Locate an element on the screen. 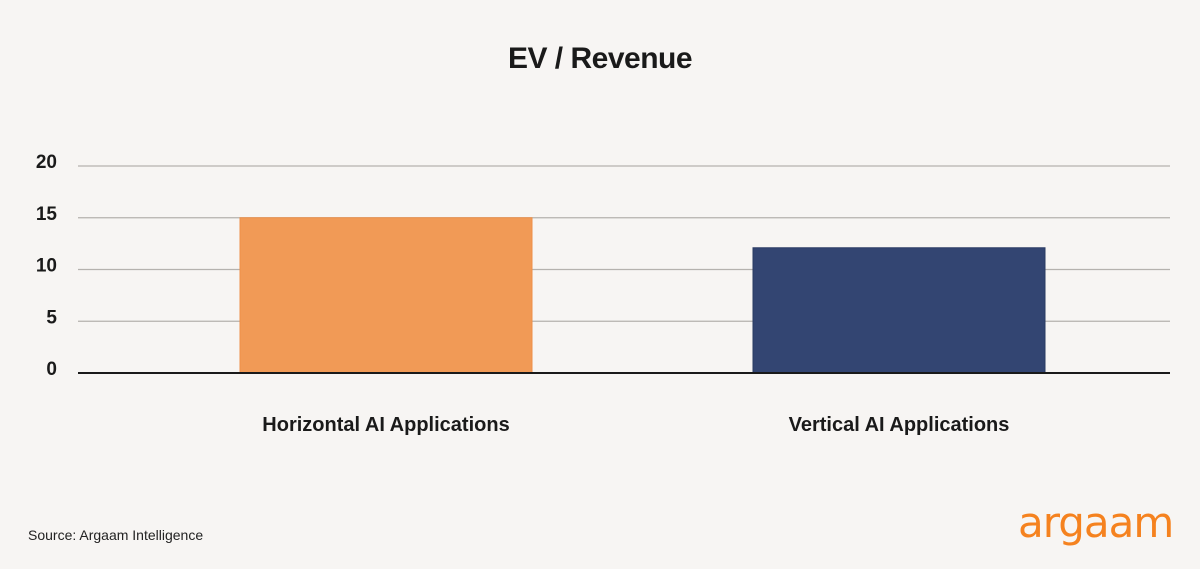 The height and width of the screenshot is (569, 1200). x-category-label: Horizontal AI Applications is located at coordinates (385, 425).